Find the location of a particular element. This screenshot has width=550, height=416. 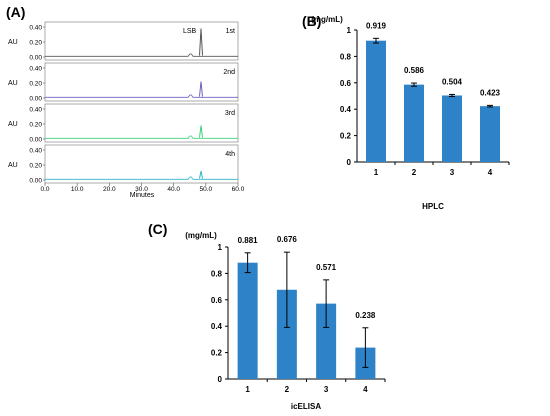

chromatogram-1st: 0.00 0.20 0.40 AU 1st is located at coordinates (123, 41).